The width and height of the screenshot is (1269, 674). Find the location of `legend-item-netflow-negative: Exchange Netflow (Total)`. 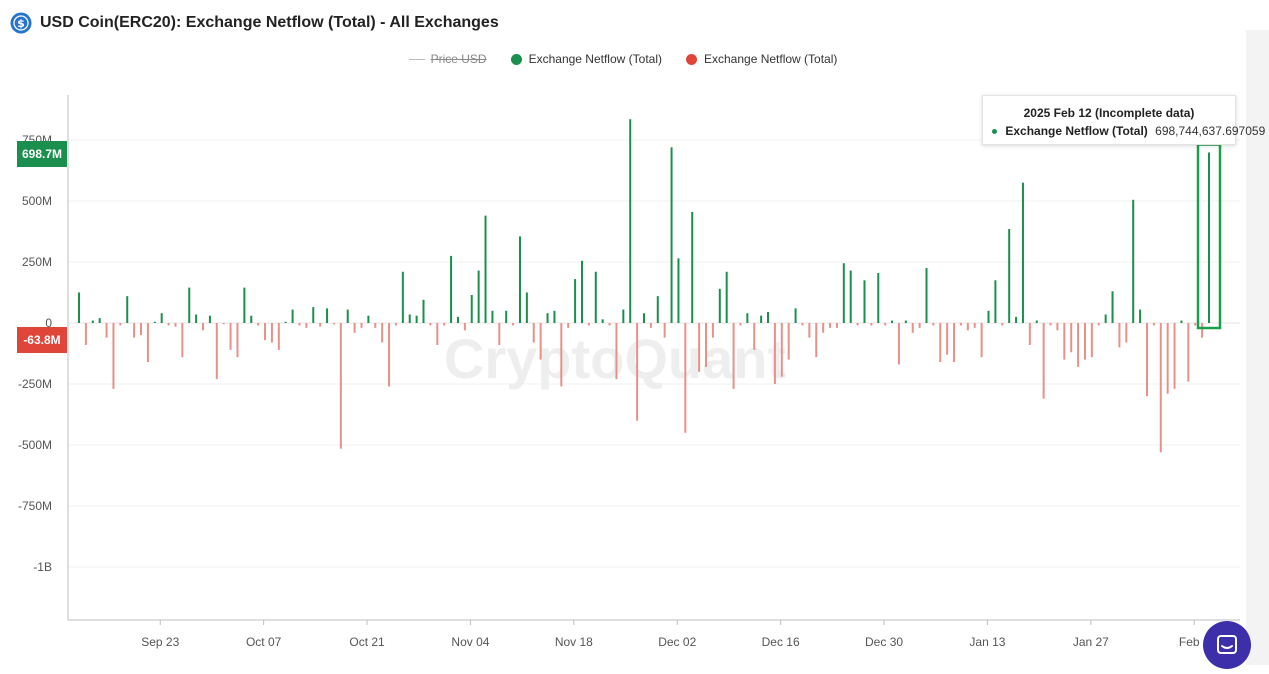

legend-item-netflow-negative: Exchange Netflow (Total) is located at coordinates (761, 59).